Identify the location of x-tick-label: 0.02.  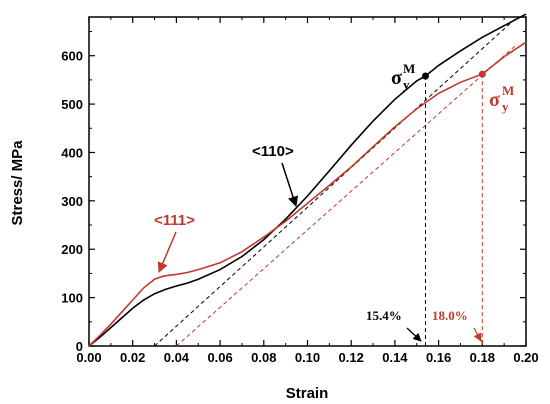
(132, 357).